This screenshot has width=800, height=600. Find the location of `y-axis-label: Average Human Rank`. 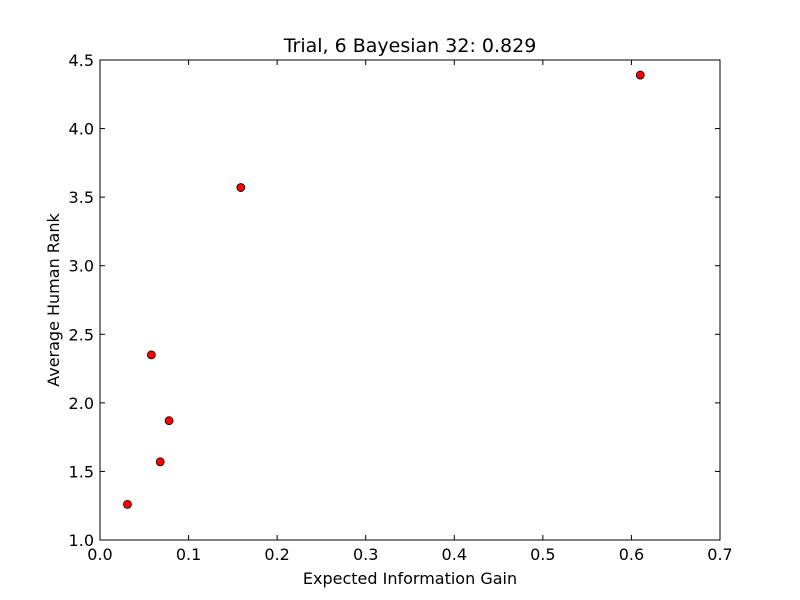

y-axis-label: Average Human Rank is located at coordinates (53, 299).